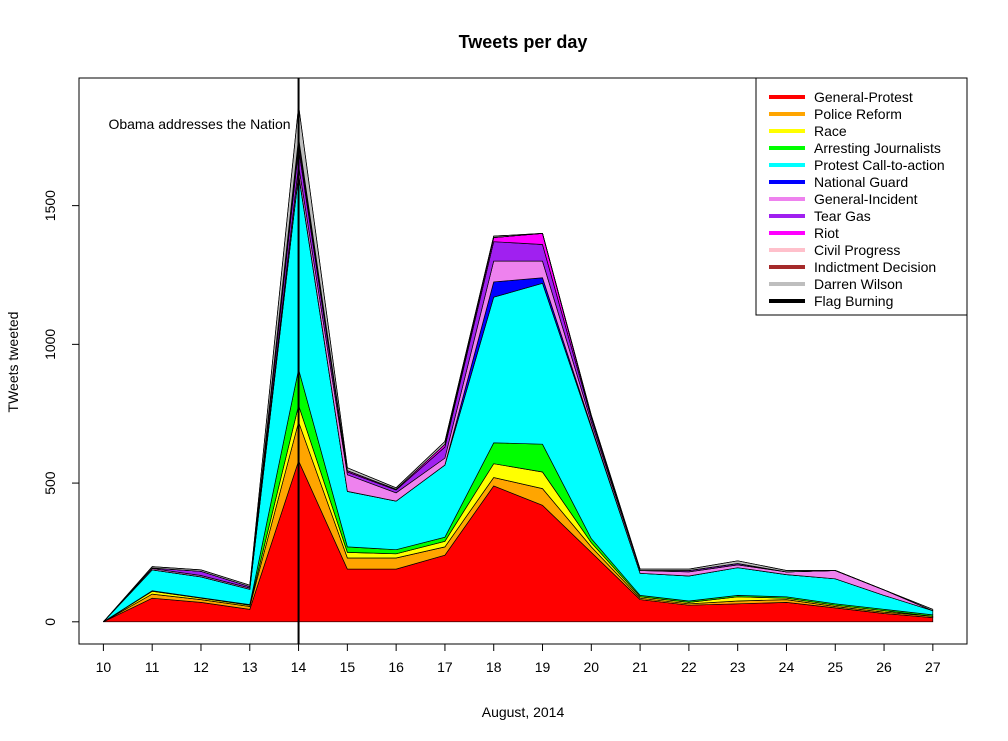 The width and height of the screenshot is (1008, 741). What do you see at coordinates (445, 667) in the screenshot?
I see `x-tick-label-7: 17` at bounding box center [445, 667].